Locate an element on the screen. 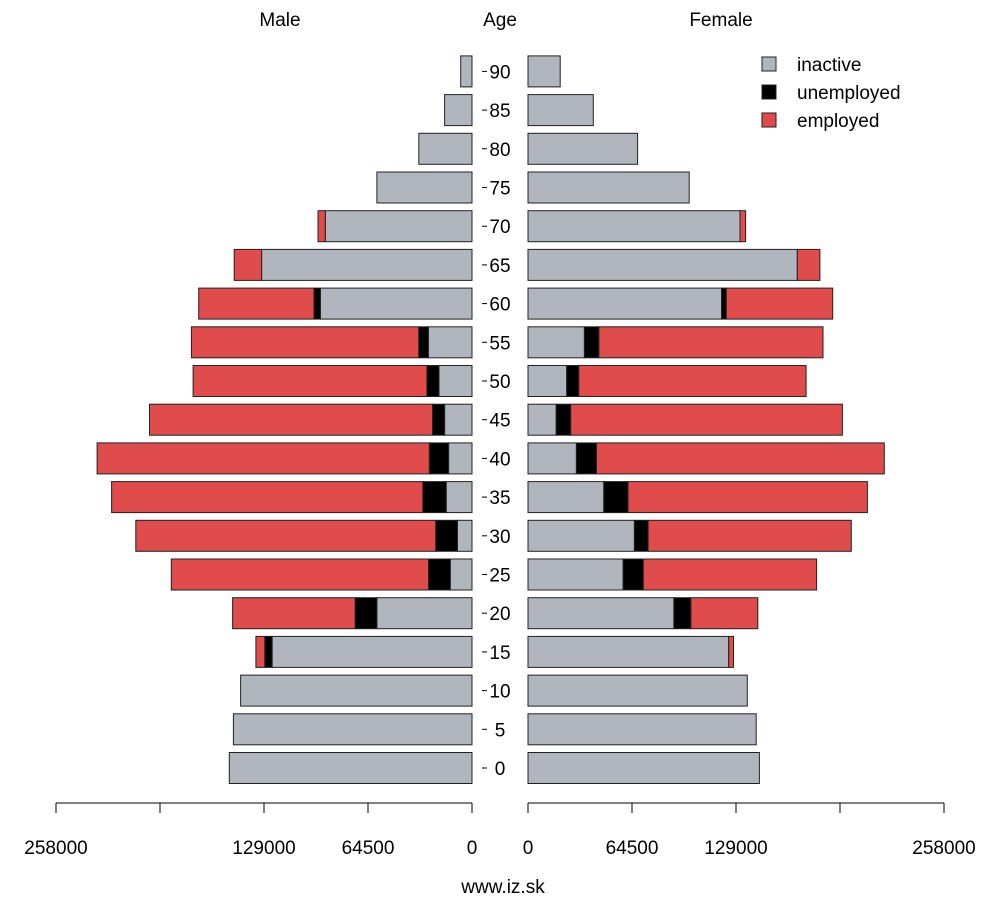  legend-label-unemployed: unemployed is located at coordinates (849, 93).